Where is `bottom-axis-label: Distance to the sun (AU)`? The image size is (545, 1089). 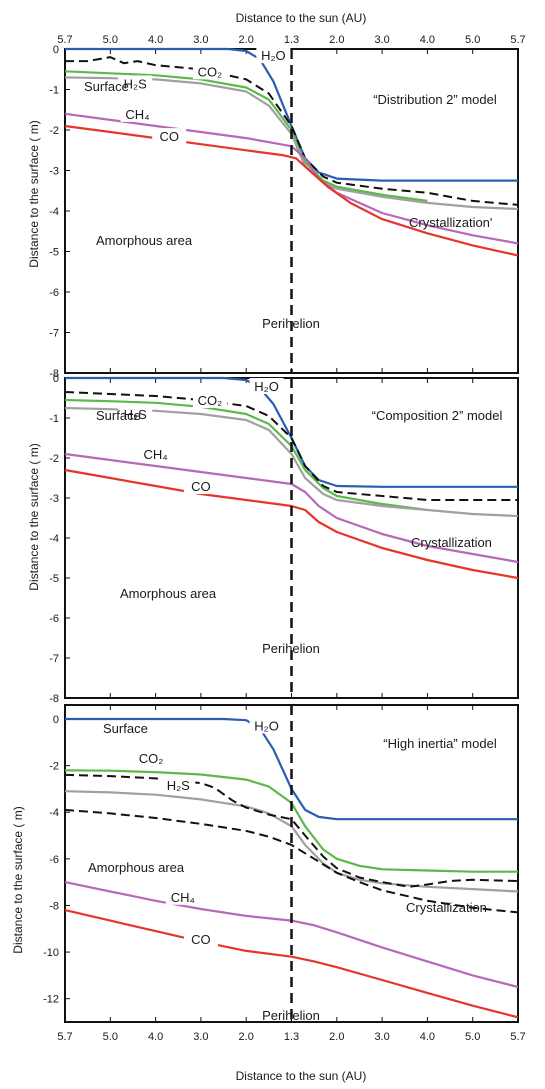
bottom-axis-label: Distance to the sun (AU) is located at coordinates (301, 1076).